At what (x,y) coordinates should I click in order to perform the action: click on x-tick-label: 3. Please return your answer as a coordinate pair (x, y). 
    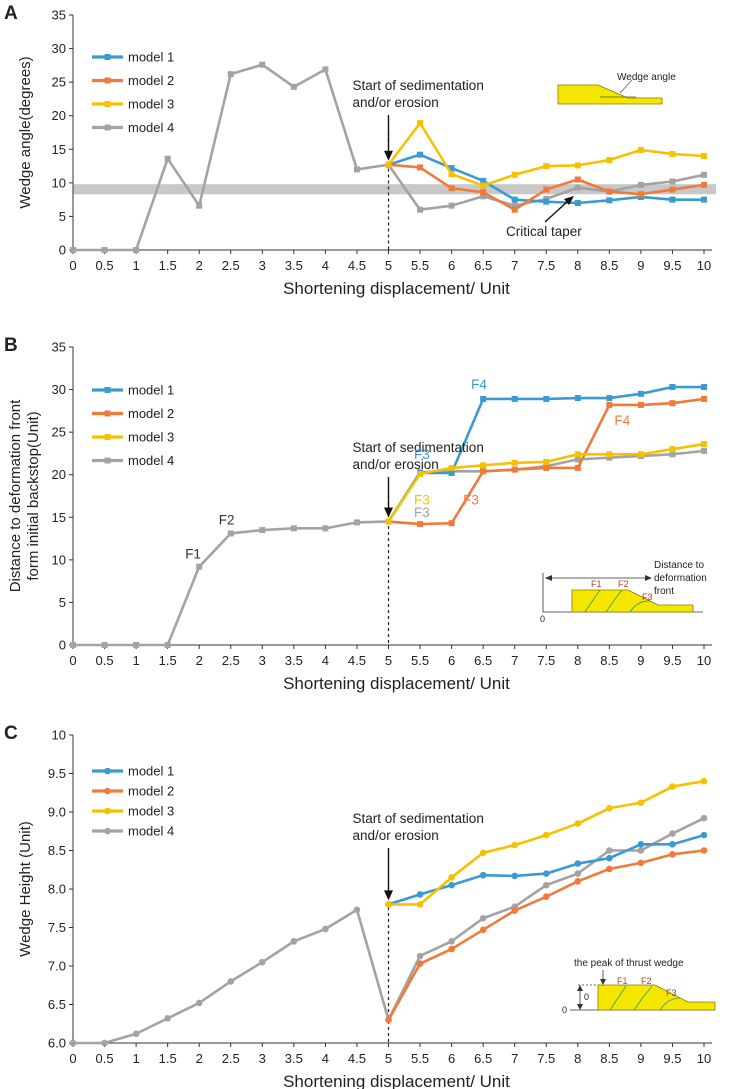
    Looking at the image, I should click on (262, 660).